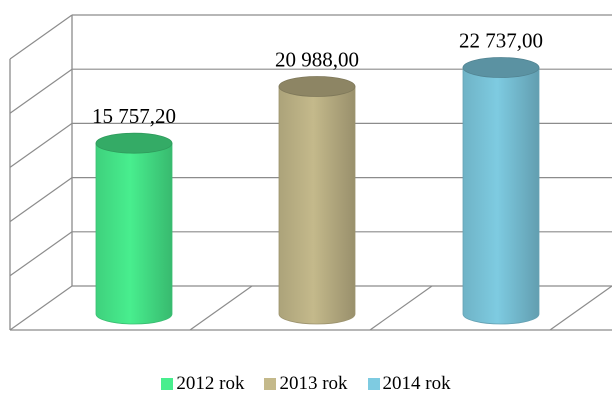 This screenshot has width=612, height=396. What do you see at coordinates (317, 59) in the screenshot?
I see `data-label-1: 20 988,00` at bounding box center [317, 59].